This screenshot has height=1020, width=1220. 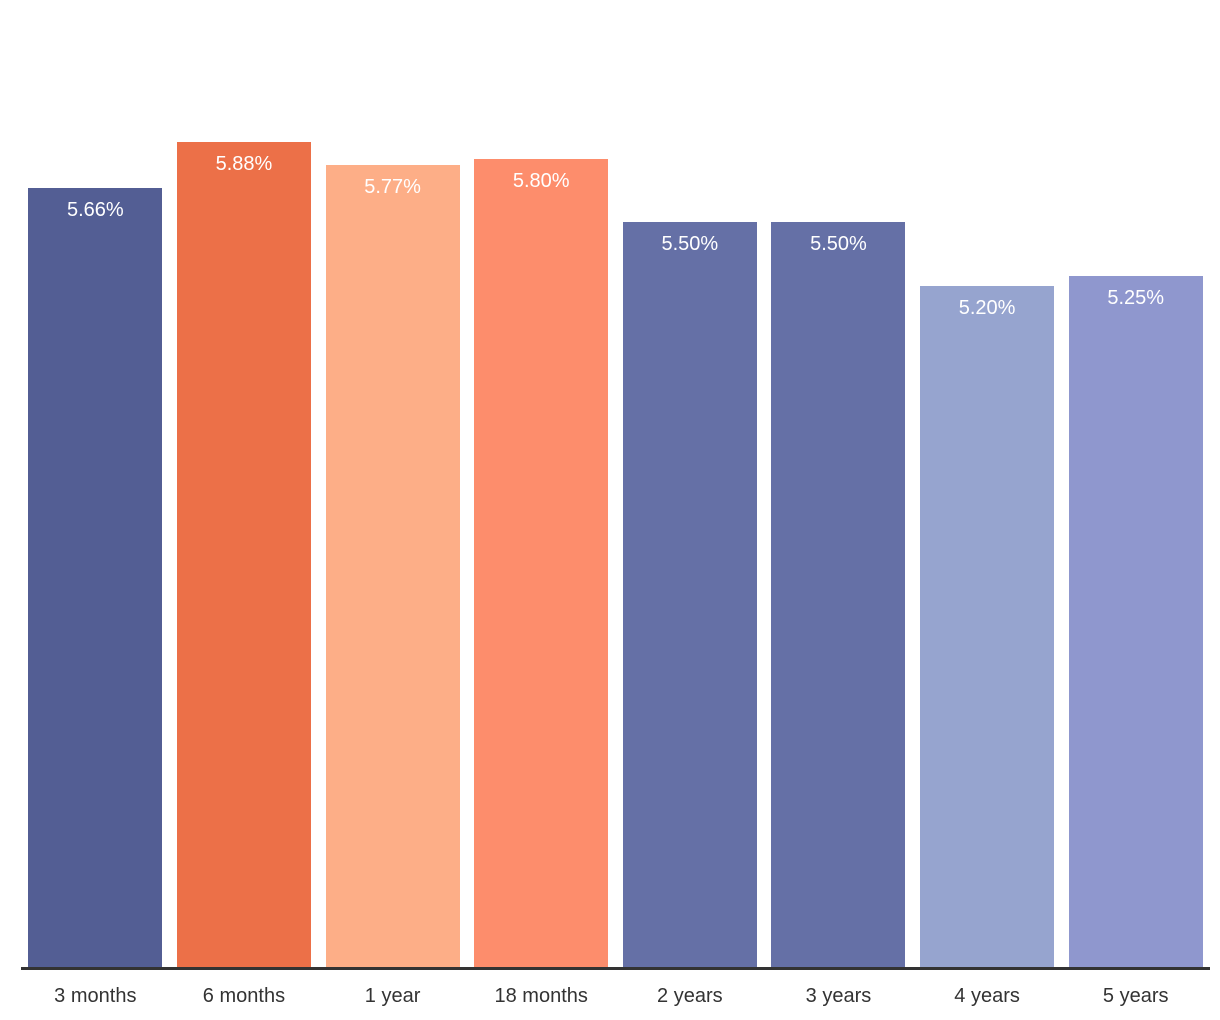 What do you see at coordinates (244, 163) in the screenshot?
I see `bar-value-label: 5.88%` at bounding box center [244, 163].